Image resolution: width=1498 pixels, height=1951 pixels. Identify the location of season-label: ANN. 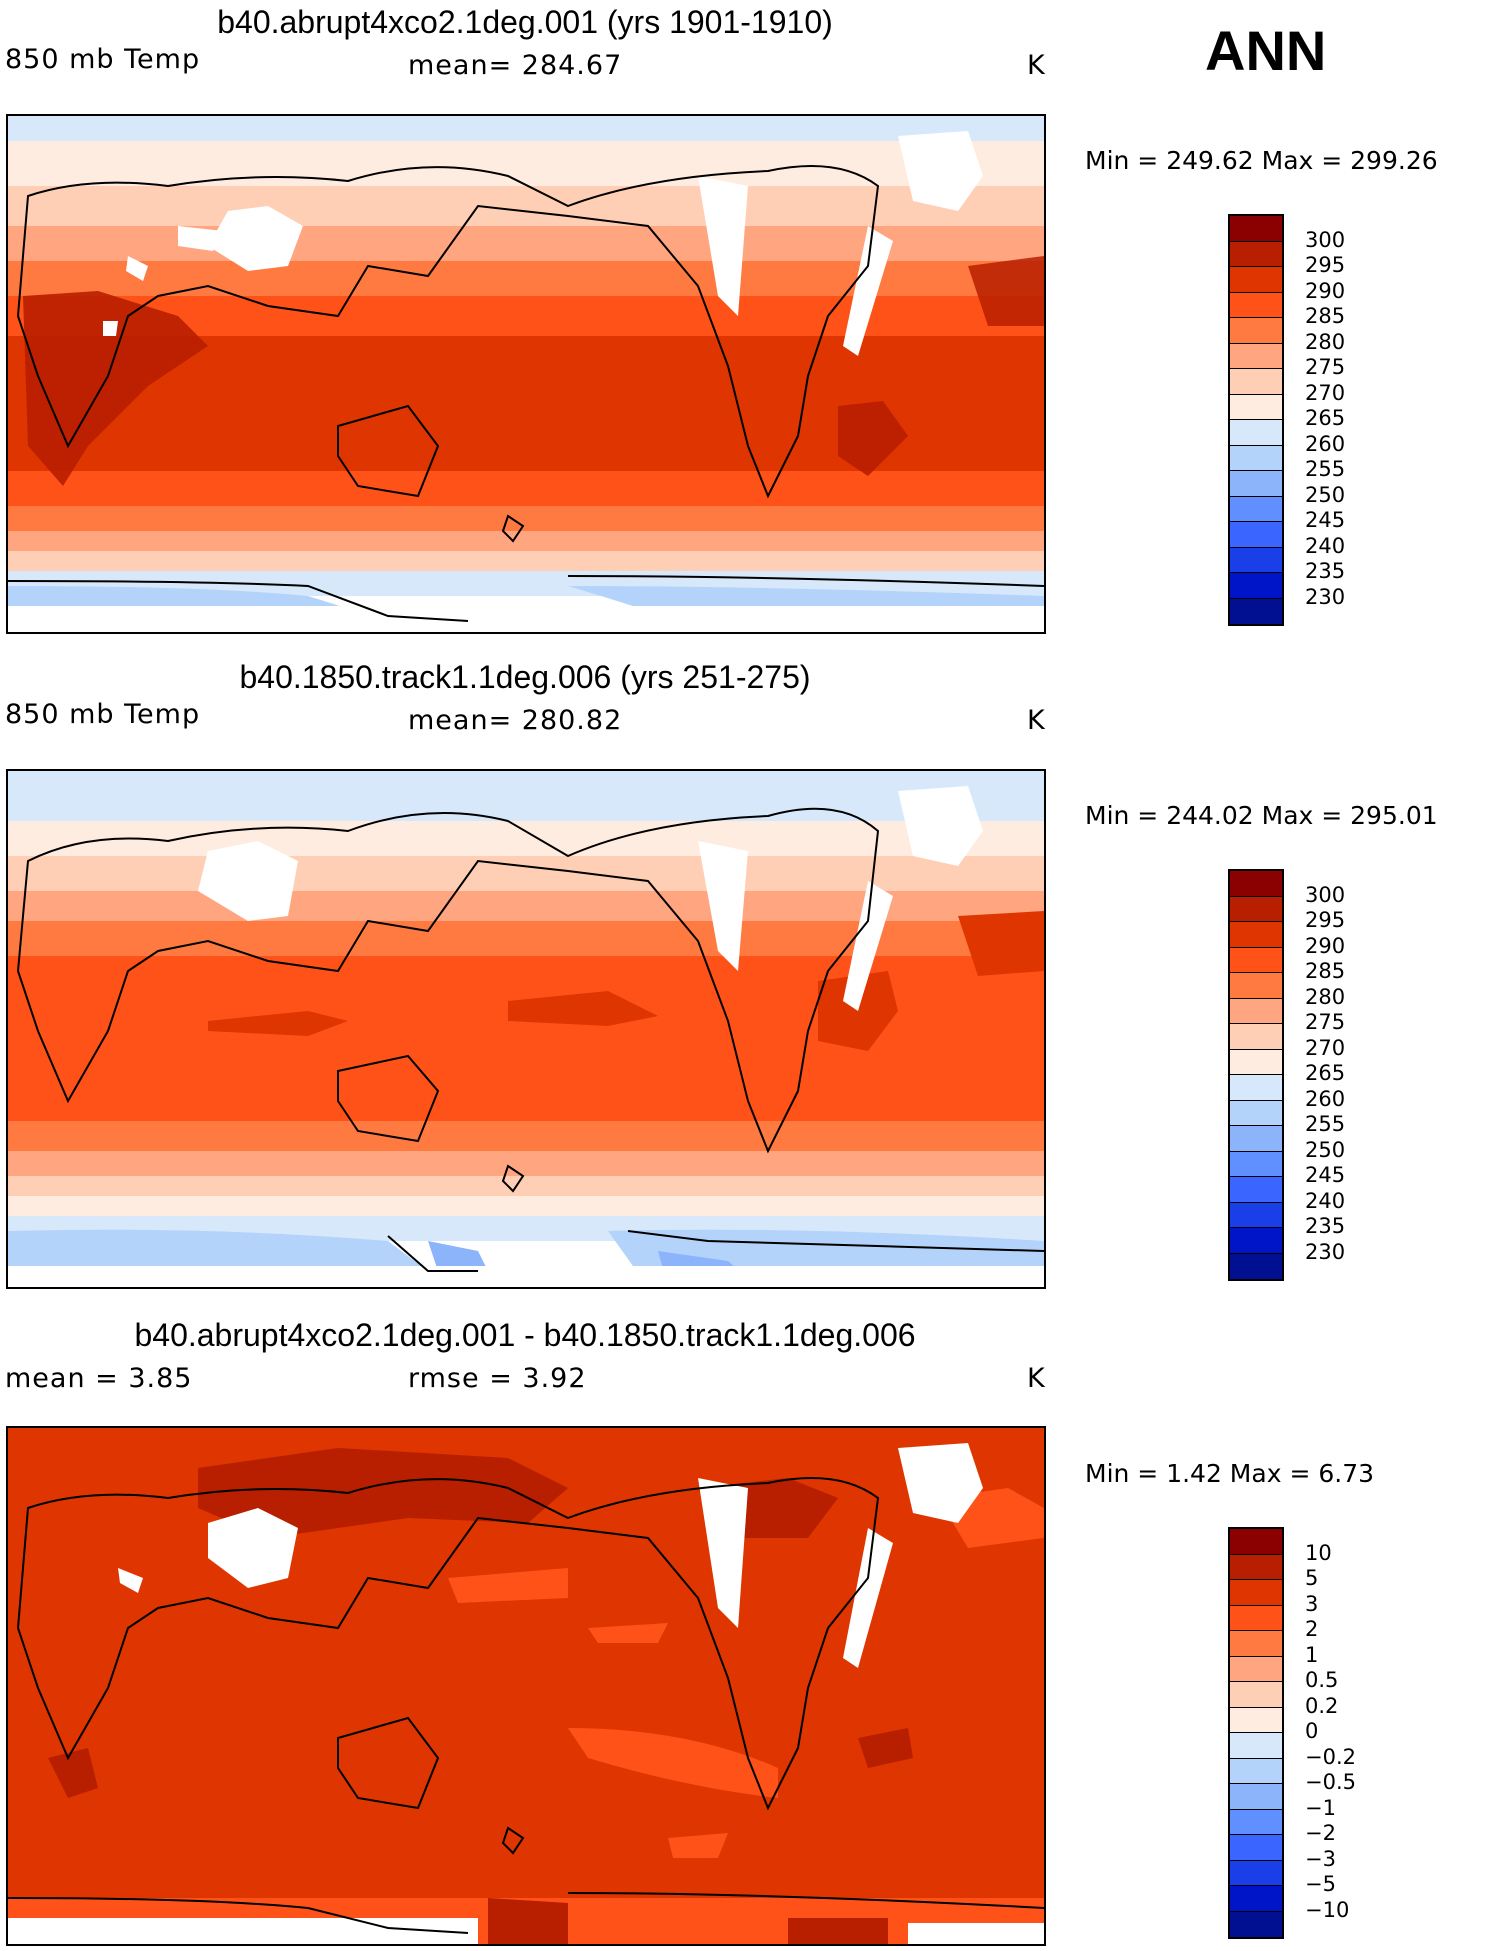
(1266, 50).